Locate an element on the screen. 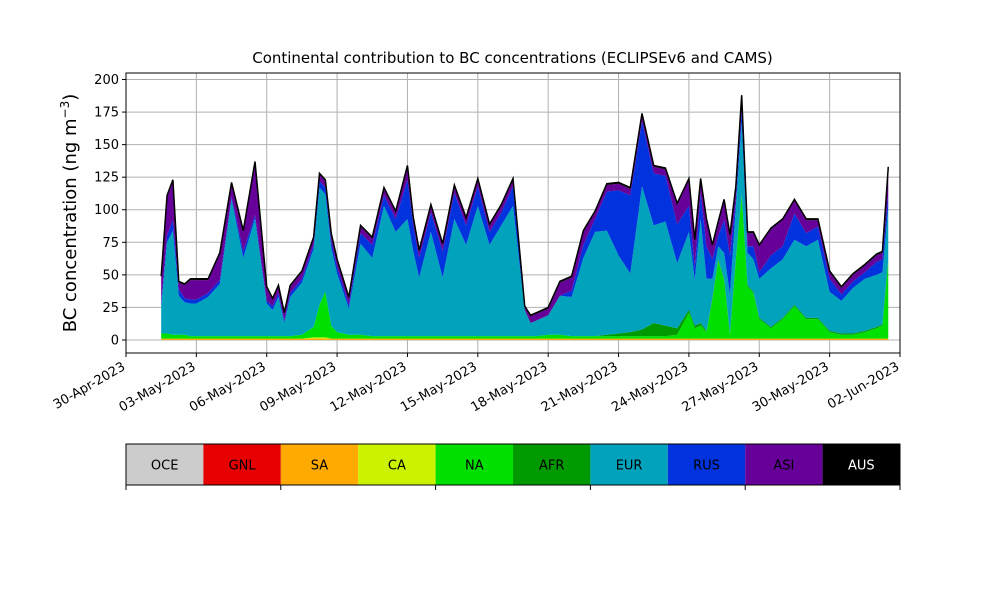 The height and width of the screenshot is (600, 1000). y-tick-label: 200 is located at coordinates (106, 80).